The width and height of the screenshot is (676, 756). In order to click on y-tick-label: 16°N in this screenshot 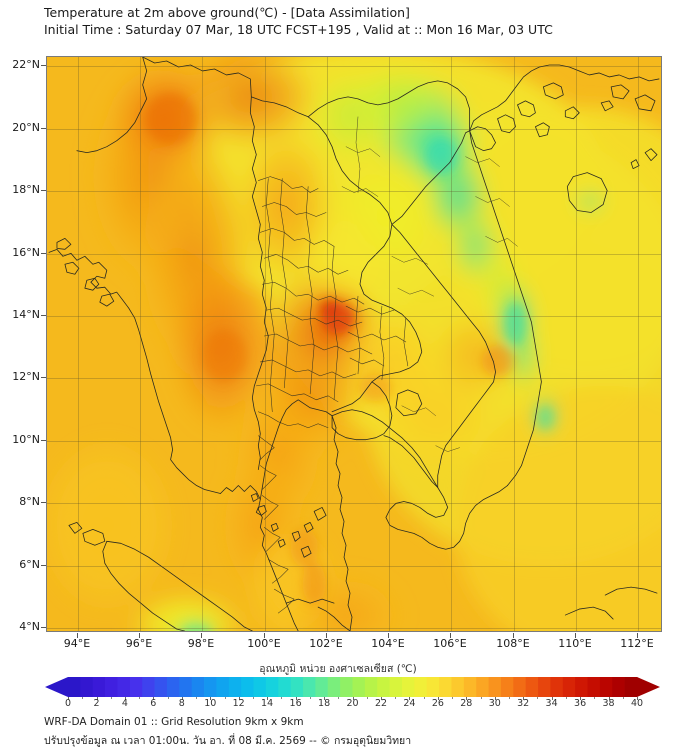, I will do `click(26, 252)`.